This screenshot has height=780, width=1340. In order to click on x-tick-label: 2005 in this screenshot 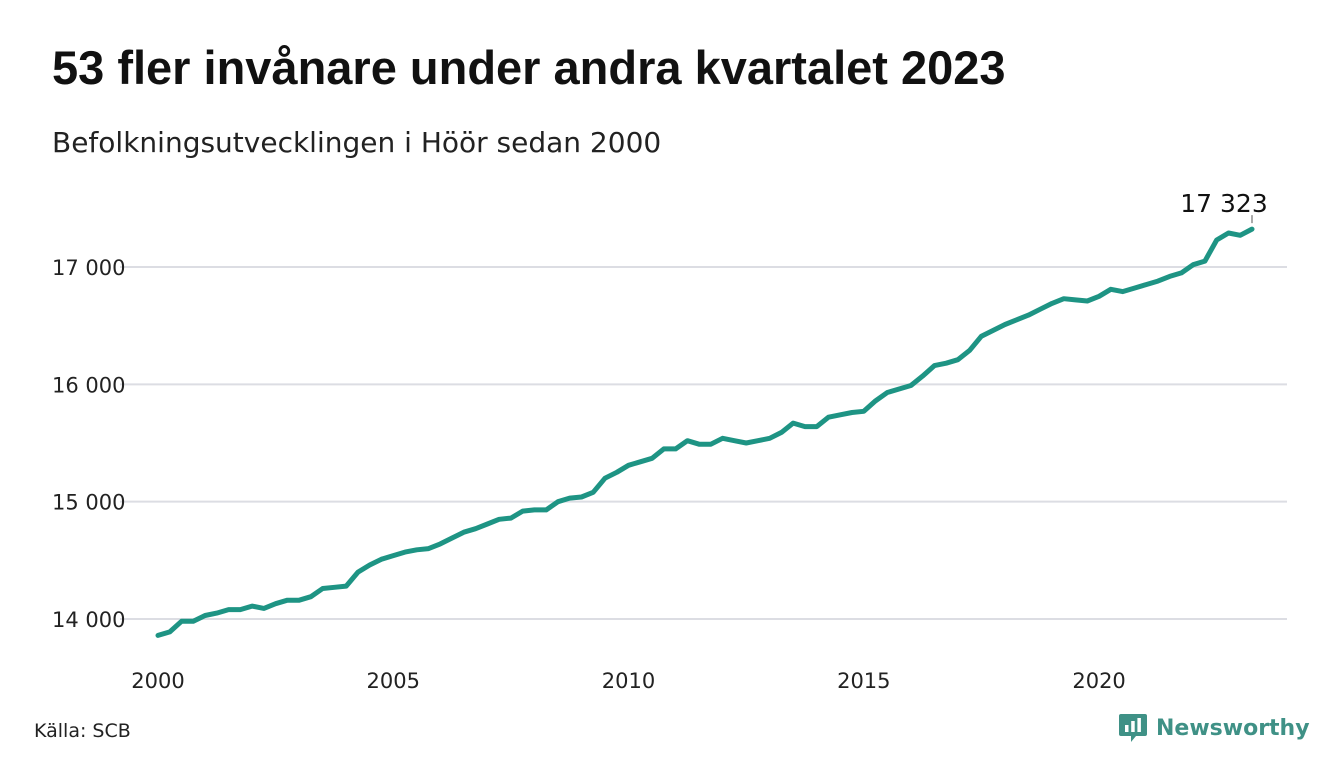, I will do `click(393, 681)`.